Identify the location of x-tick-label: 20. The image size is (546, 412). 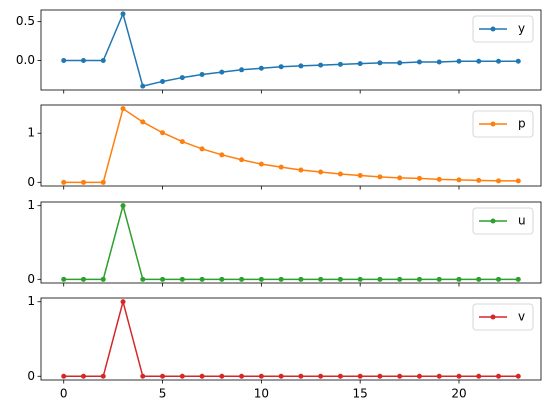
(458, 394).